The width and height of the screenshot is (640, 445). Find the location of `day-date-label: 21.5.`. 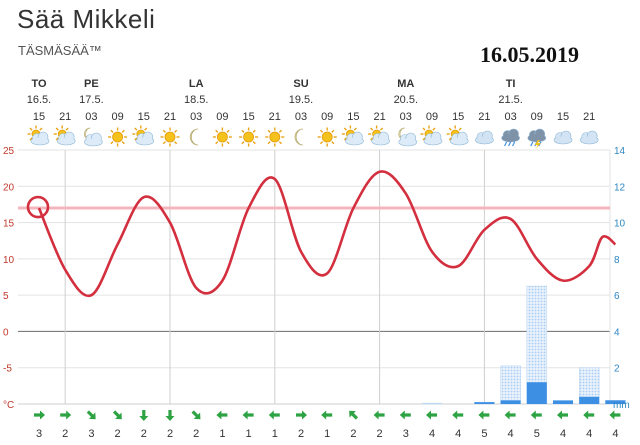

day-date-label: 21.5. is located at coordinates (510, 100).